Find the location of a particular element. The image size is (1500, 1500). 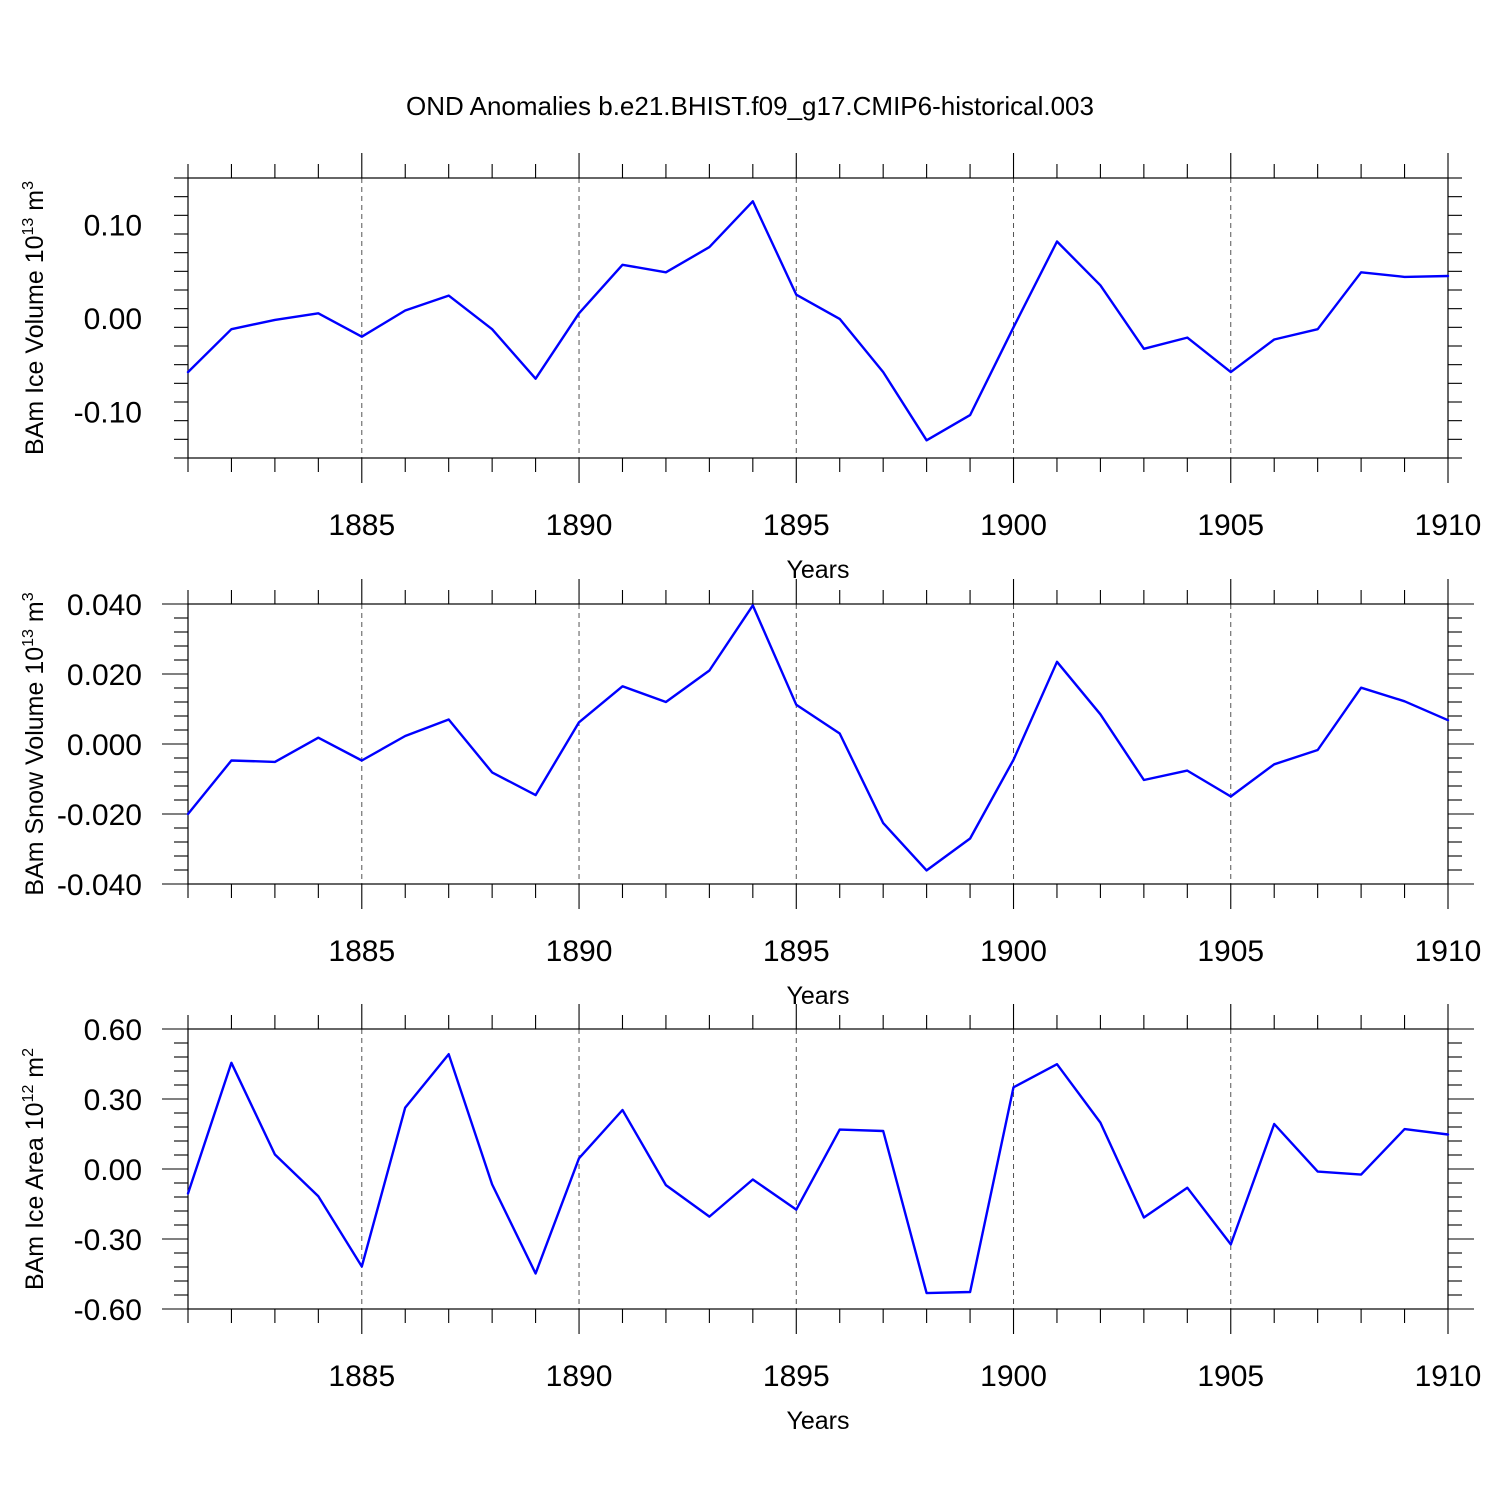

y-tick-label: 0.020 is located at coordinates (104, 675).